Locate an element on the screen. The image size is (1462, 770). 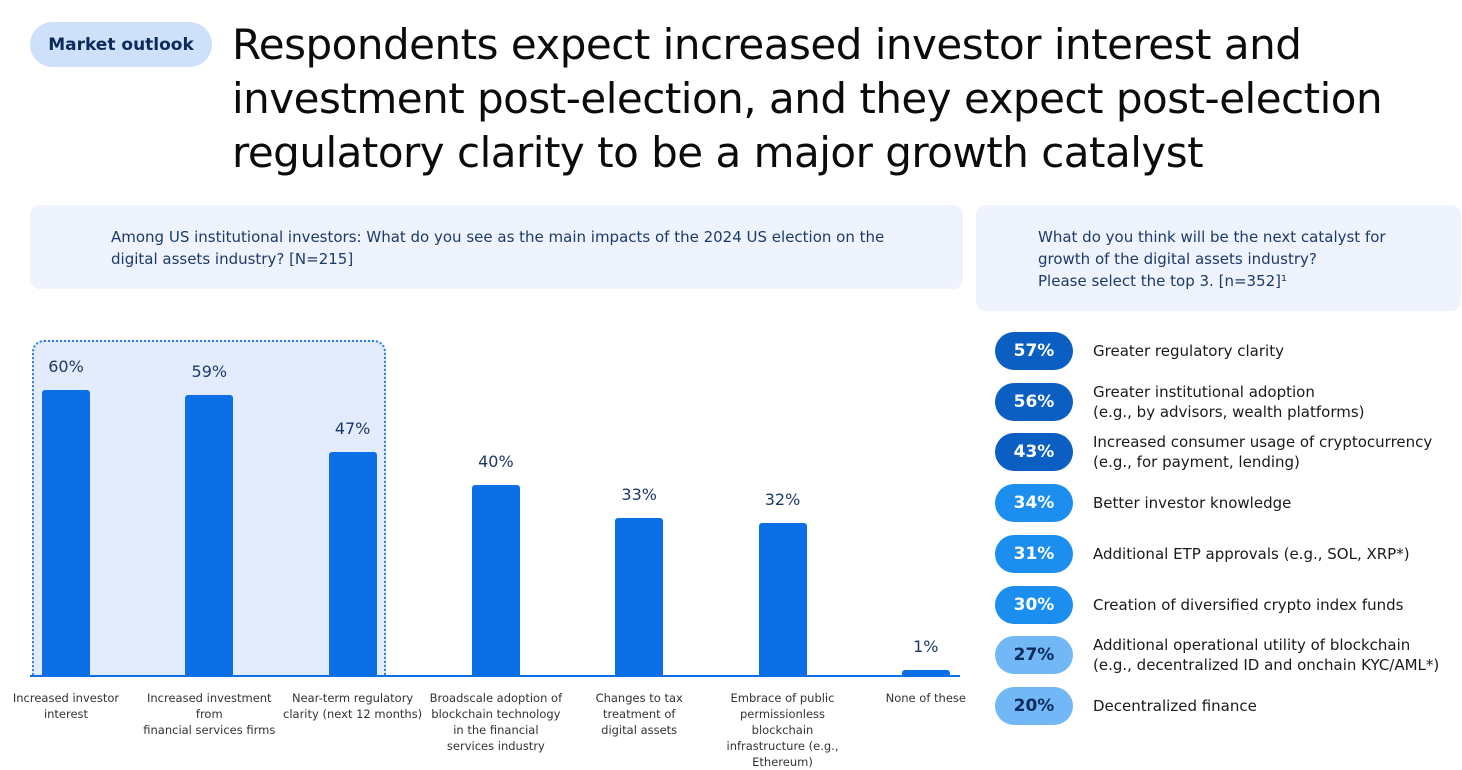
item-label: Greater regulatory clarity is located at coordinates (1188, 351).